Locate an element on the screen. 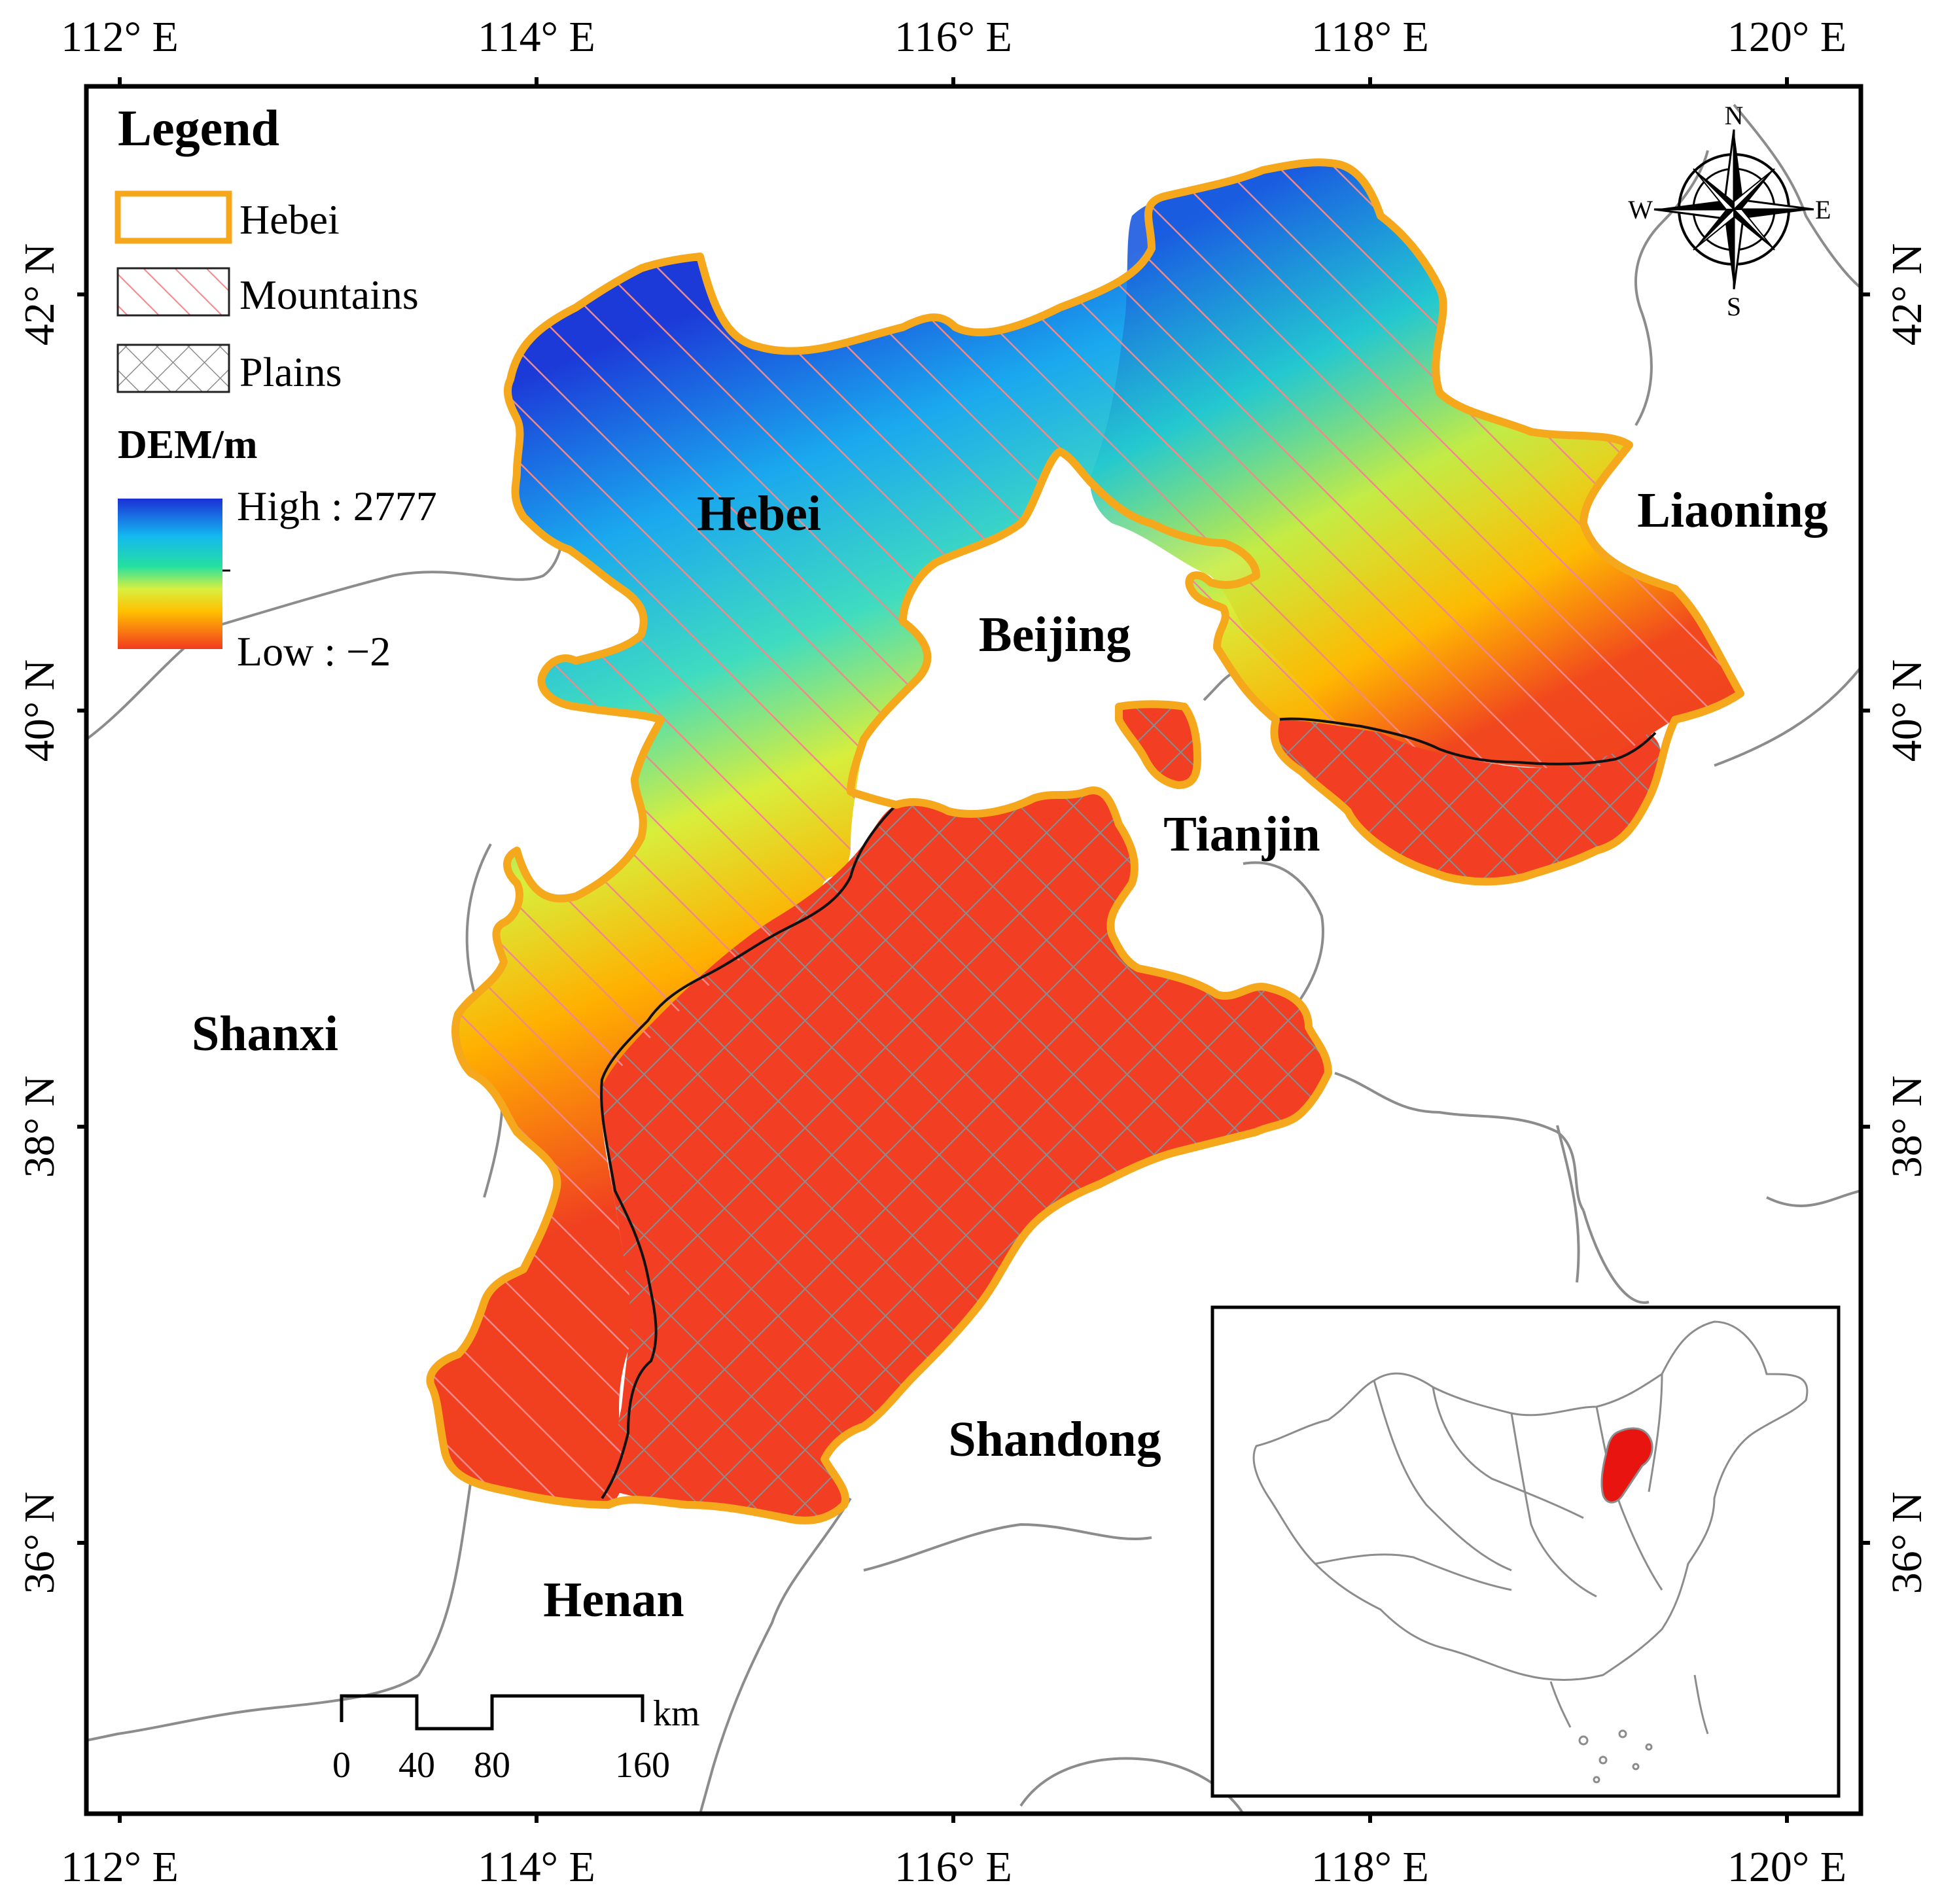 This screenshot has width=1942, height=1904. label-henan: Henan is located at coordinates (614, 1599).